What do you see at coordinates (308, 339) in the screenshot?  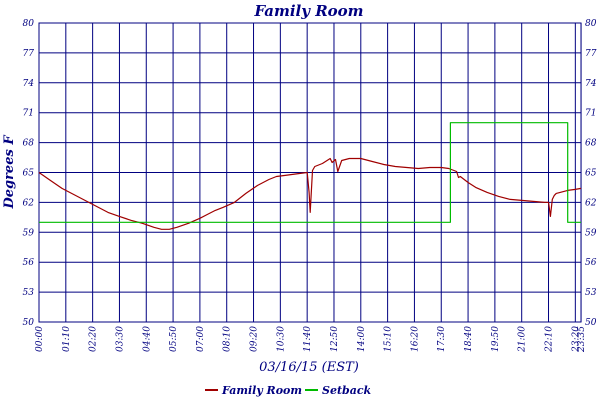 I see `x-tick-label: 11:40` at bounding box center [308, 339].